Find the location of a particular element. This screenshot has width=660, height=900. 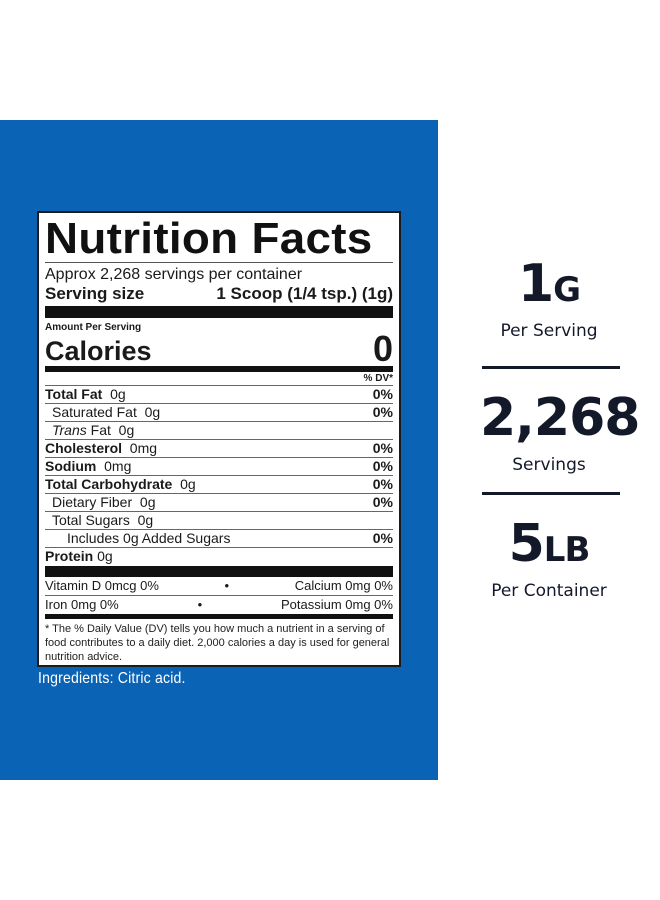

vitamin-right: Calcium 0mg 0% is located at coordinates (343, 585).